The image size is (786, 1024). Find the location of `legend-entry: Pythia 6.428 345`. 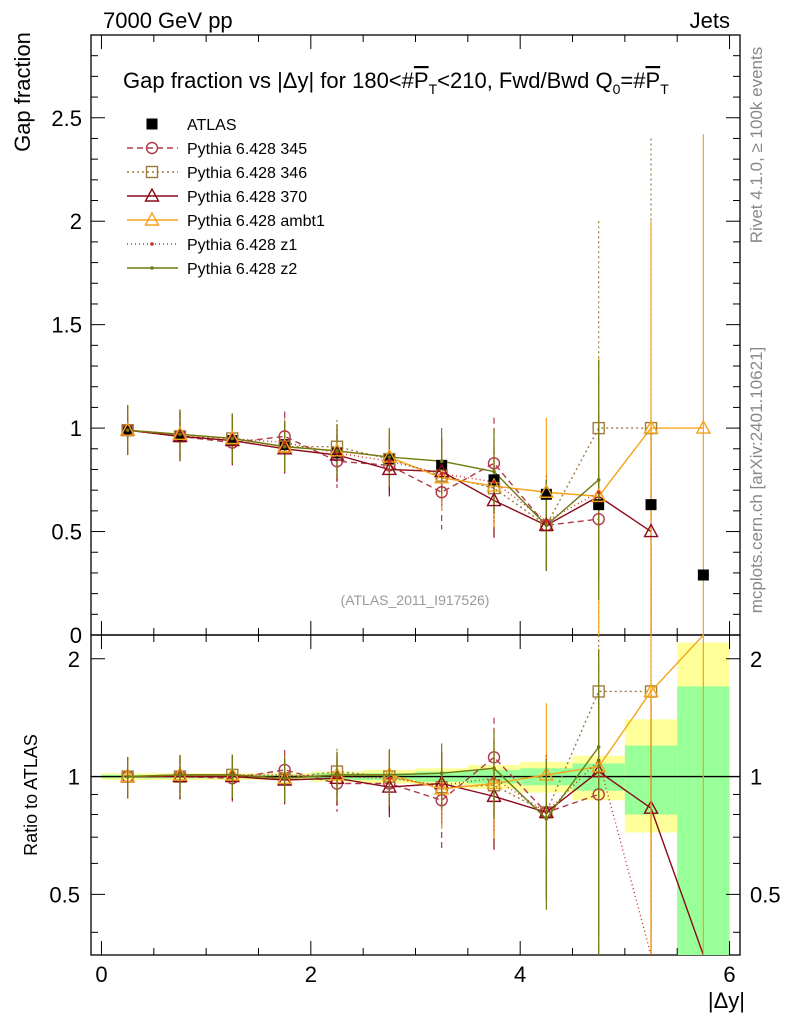

legend-entry: Pythia 6.428 345 is located at coordinates (217, 149).